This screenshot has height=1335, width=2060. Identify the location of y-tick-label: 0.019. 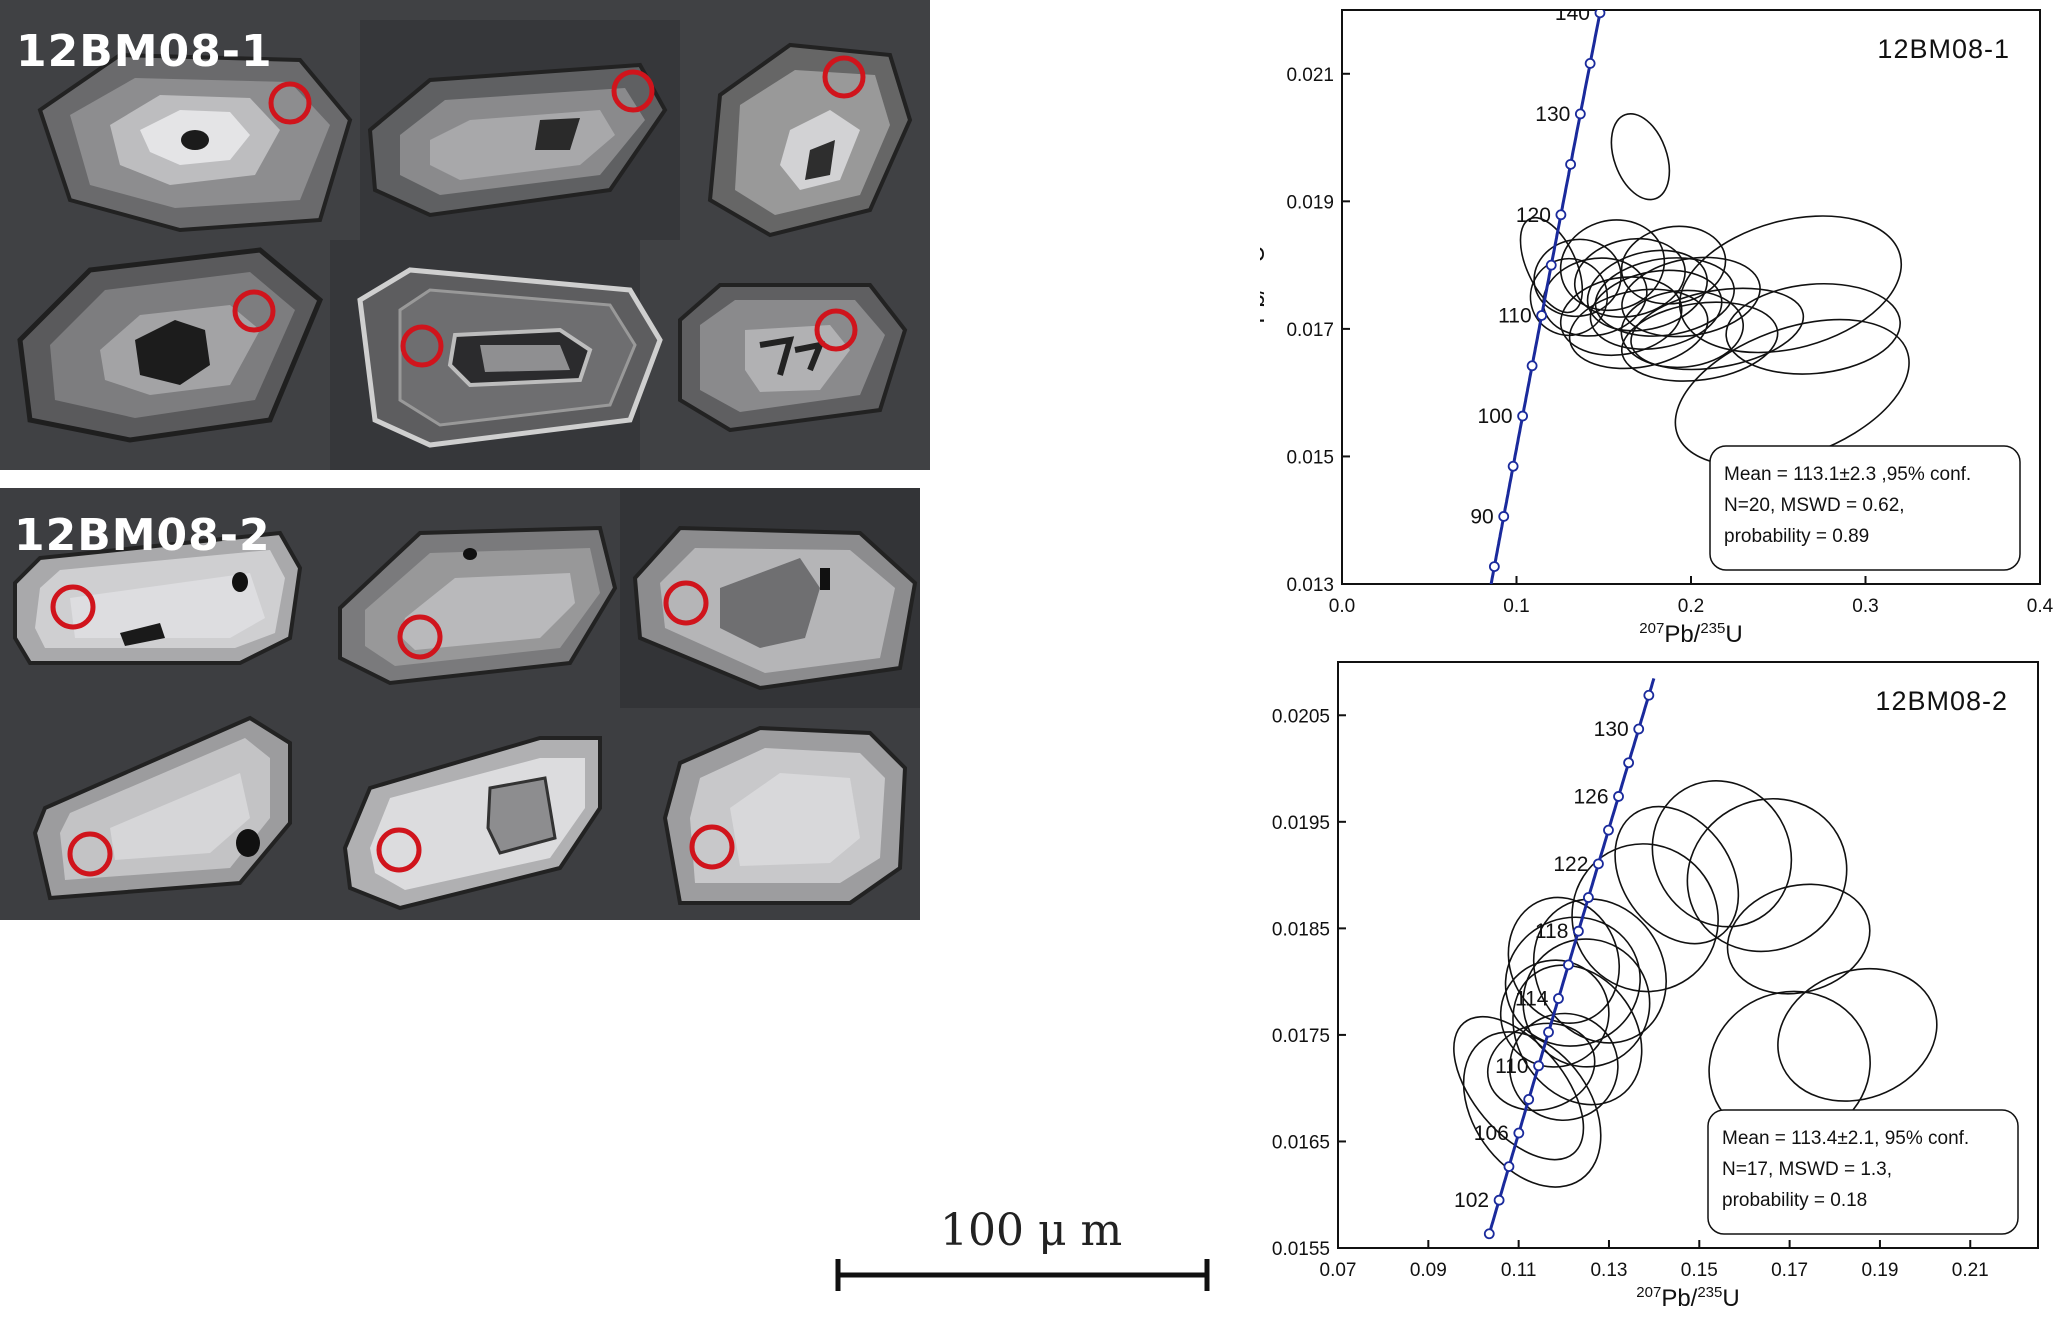
(1310, 202).